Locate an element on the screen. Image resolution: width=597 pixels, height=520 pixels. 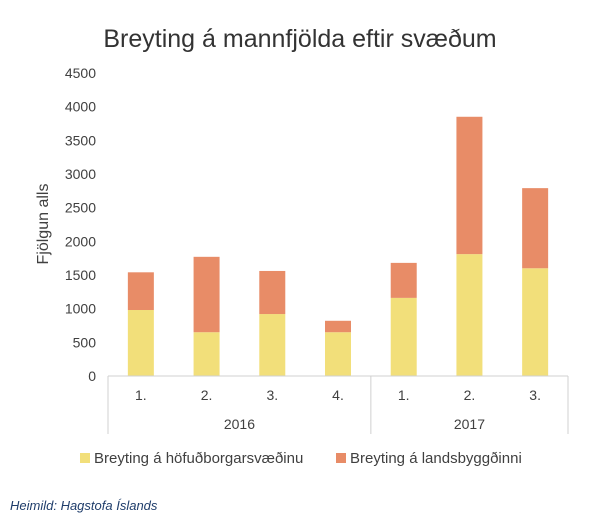
y-axis-label: Fjölgun alls is located at coordinates (43, 224).